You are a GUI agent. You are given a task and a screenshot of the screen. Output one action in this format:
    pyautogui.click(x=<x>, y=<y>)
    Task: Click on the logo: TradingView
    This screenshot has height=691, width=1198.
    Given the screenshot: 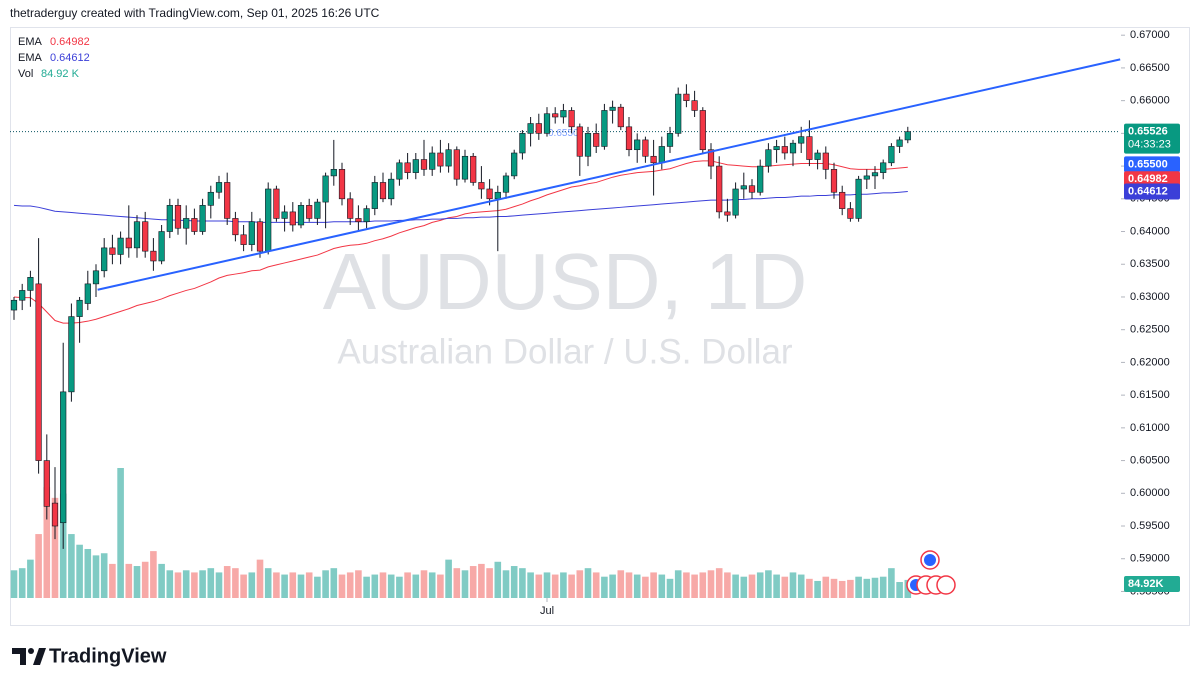 What is the action you would take?
    pyautogui.click(x=89, y=656)
    